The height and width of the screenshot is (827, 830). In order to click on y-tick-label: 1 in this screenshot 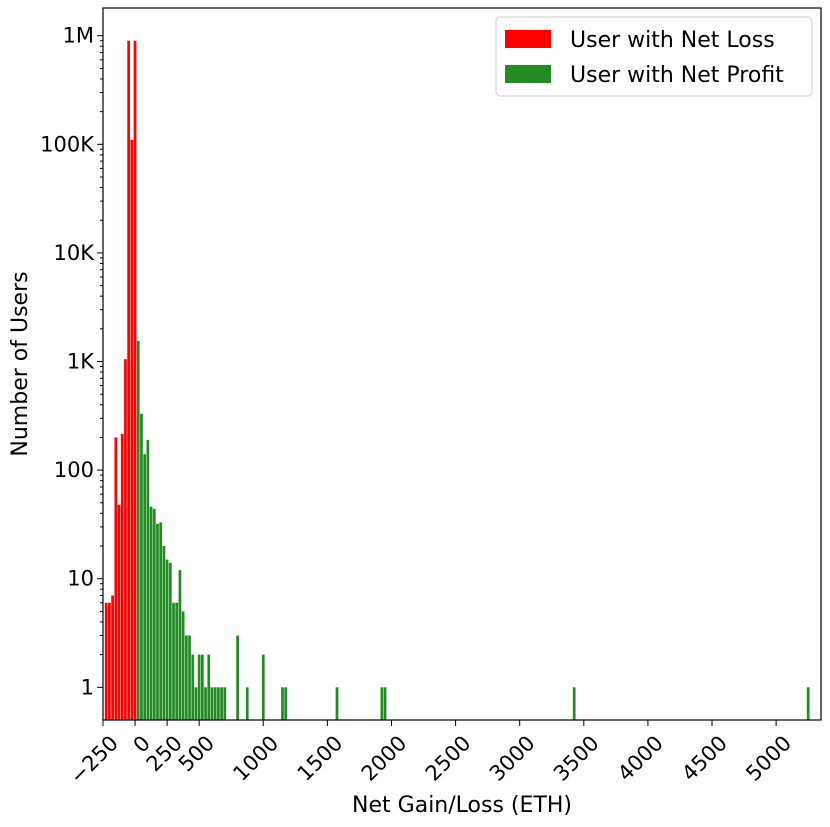, I will do `click(87, 687)`.